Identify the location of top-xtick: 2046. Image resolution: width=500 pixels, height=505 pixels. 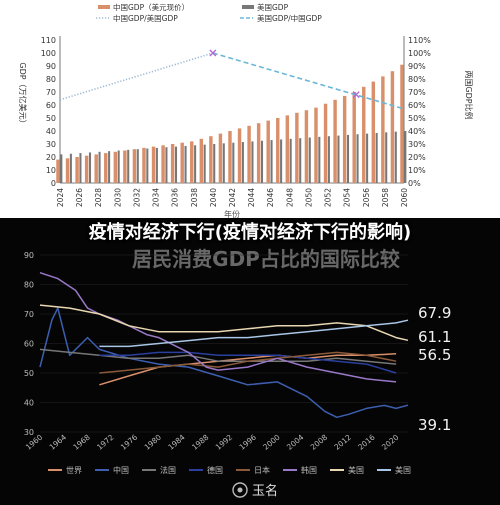
(270, 197).